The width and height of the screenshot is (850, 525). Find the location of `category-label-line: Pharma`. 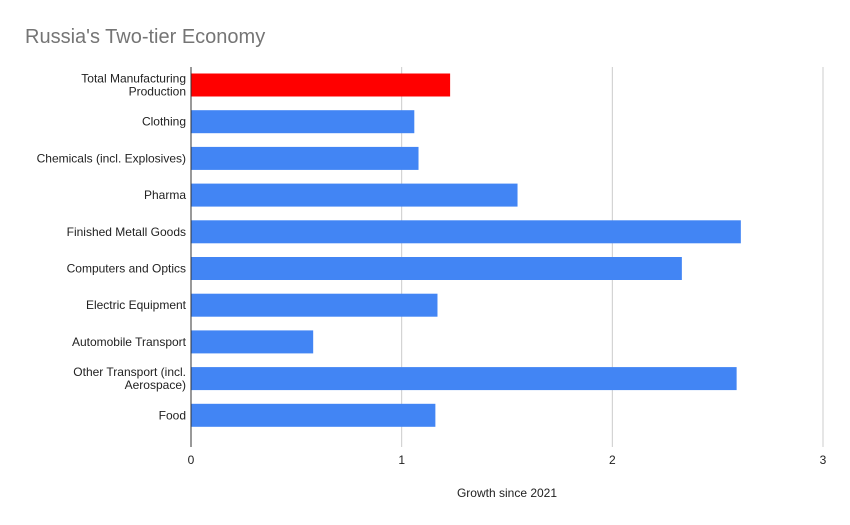

category-label-line: Pharma is located at coordinates (165, 195).